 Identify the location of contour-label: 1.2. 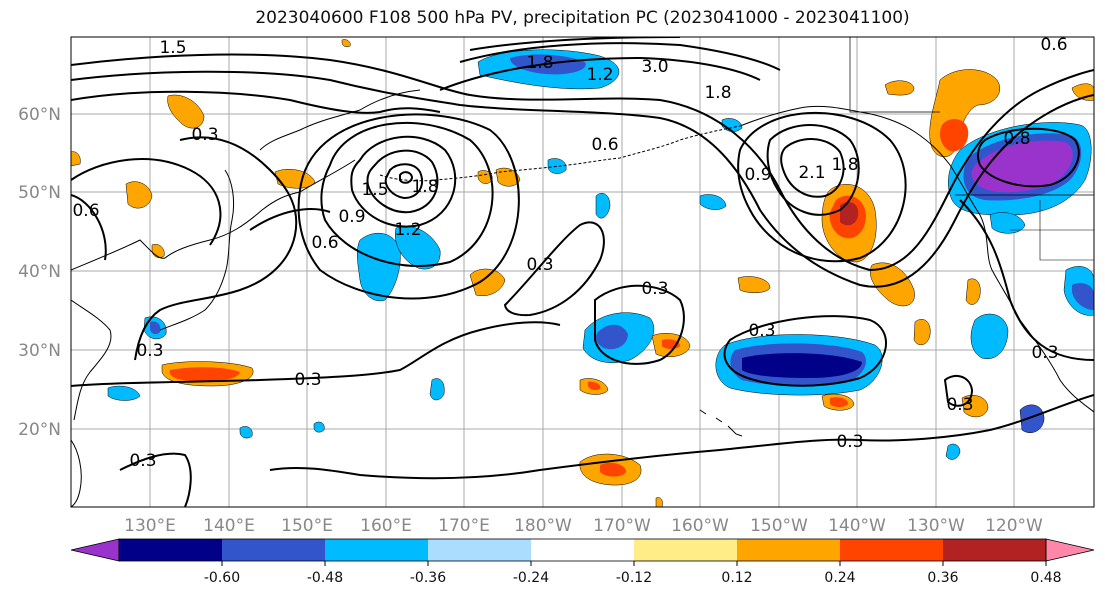
(599, 75).